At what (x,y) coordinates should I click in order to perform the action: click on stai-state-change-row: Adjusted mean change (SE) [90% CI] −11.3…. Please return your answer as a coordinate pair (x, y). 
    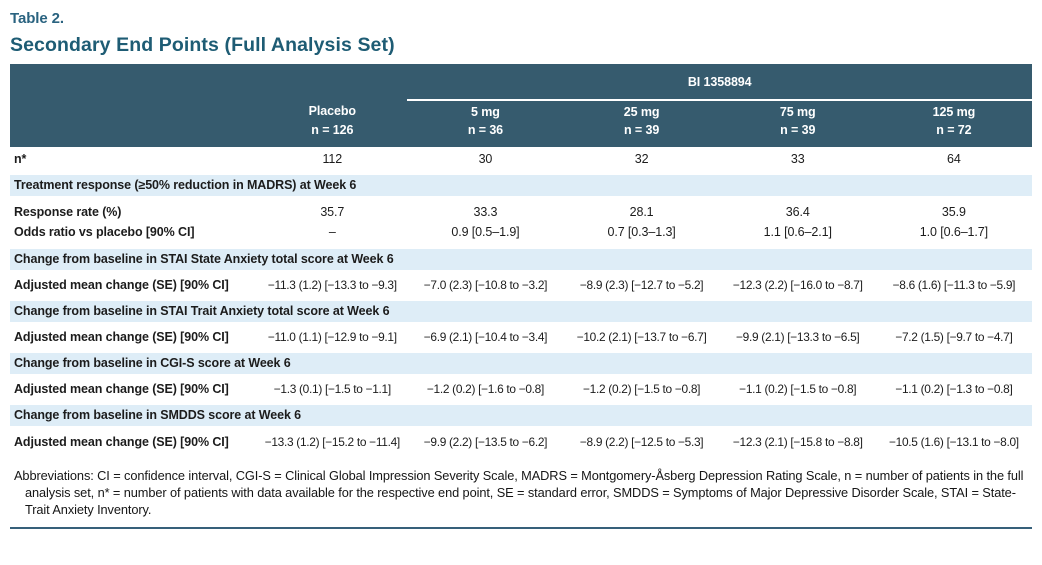
    Looking at the image, I should click on (521, 285).